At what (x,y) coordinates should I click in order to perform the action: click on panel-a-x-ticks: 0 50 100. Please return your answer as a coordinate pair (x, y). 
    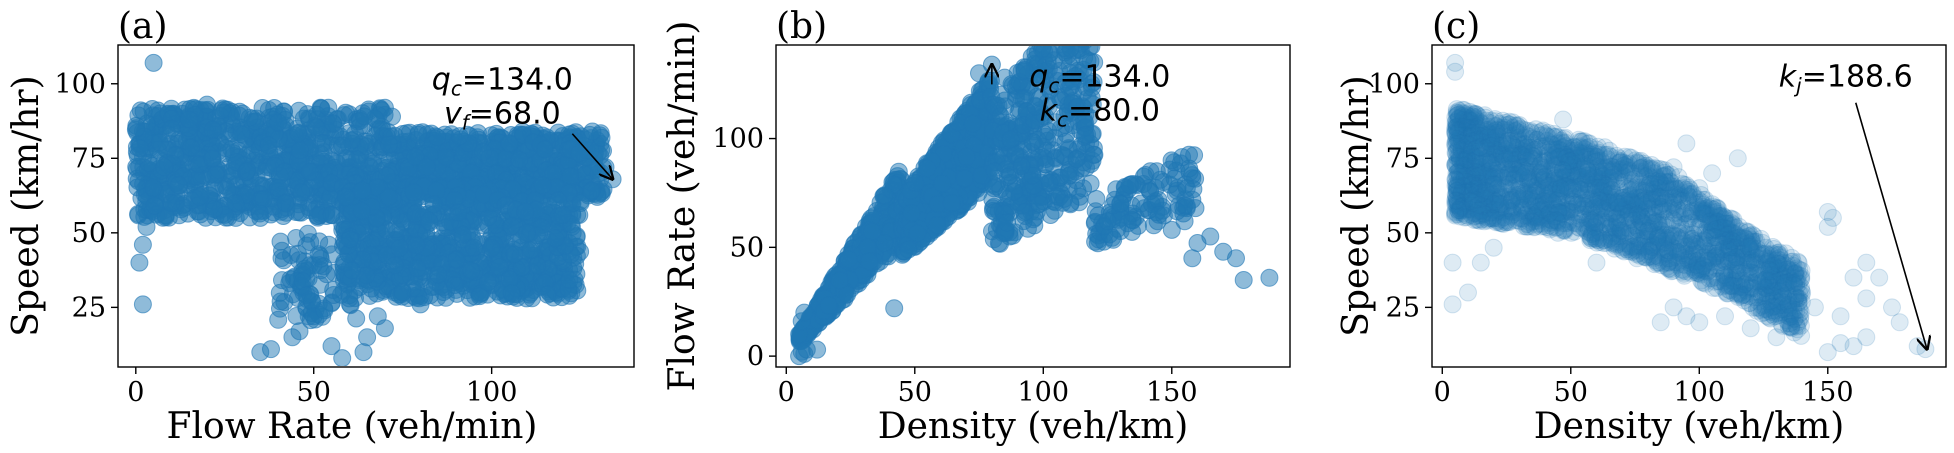
    Looking at the image, I should click on (322, 387).